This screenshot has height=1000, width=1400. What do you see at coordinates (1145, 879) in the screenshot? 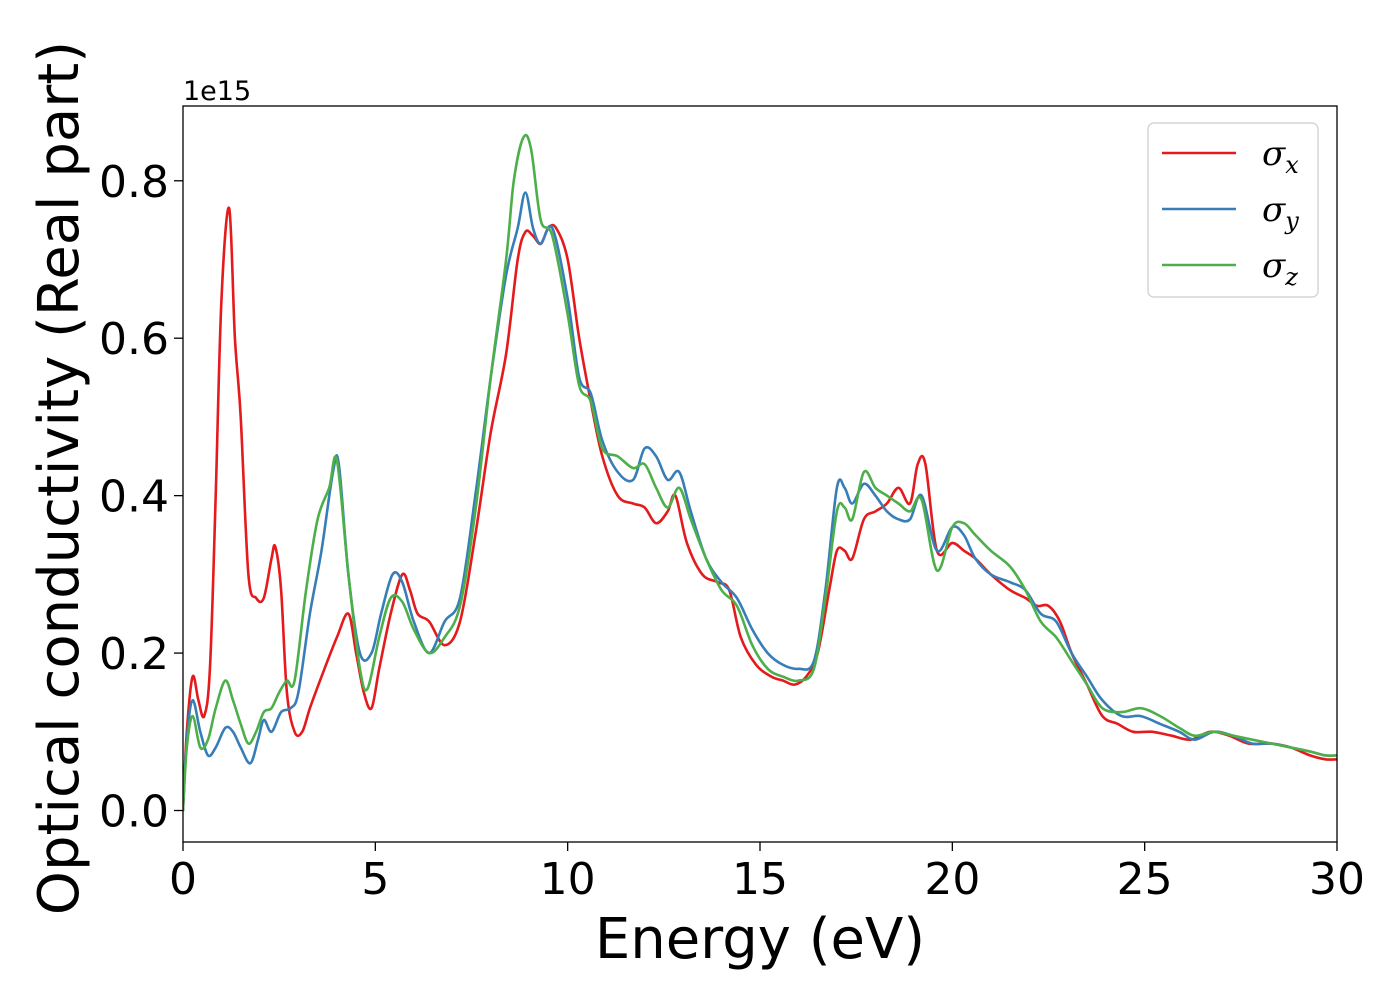
I see `x-tick-label: 25` at bounding box center [1145, 879].